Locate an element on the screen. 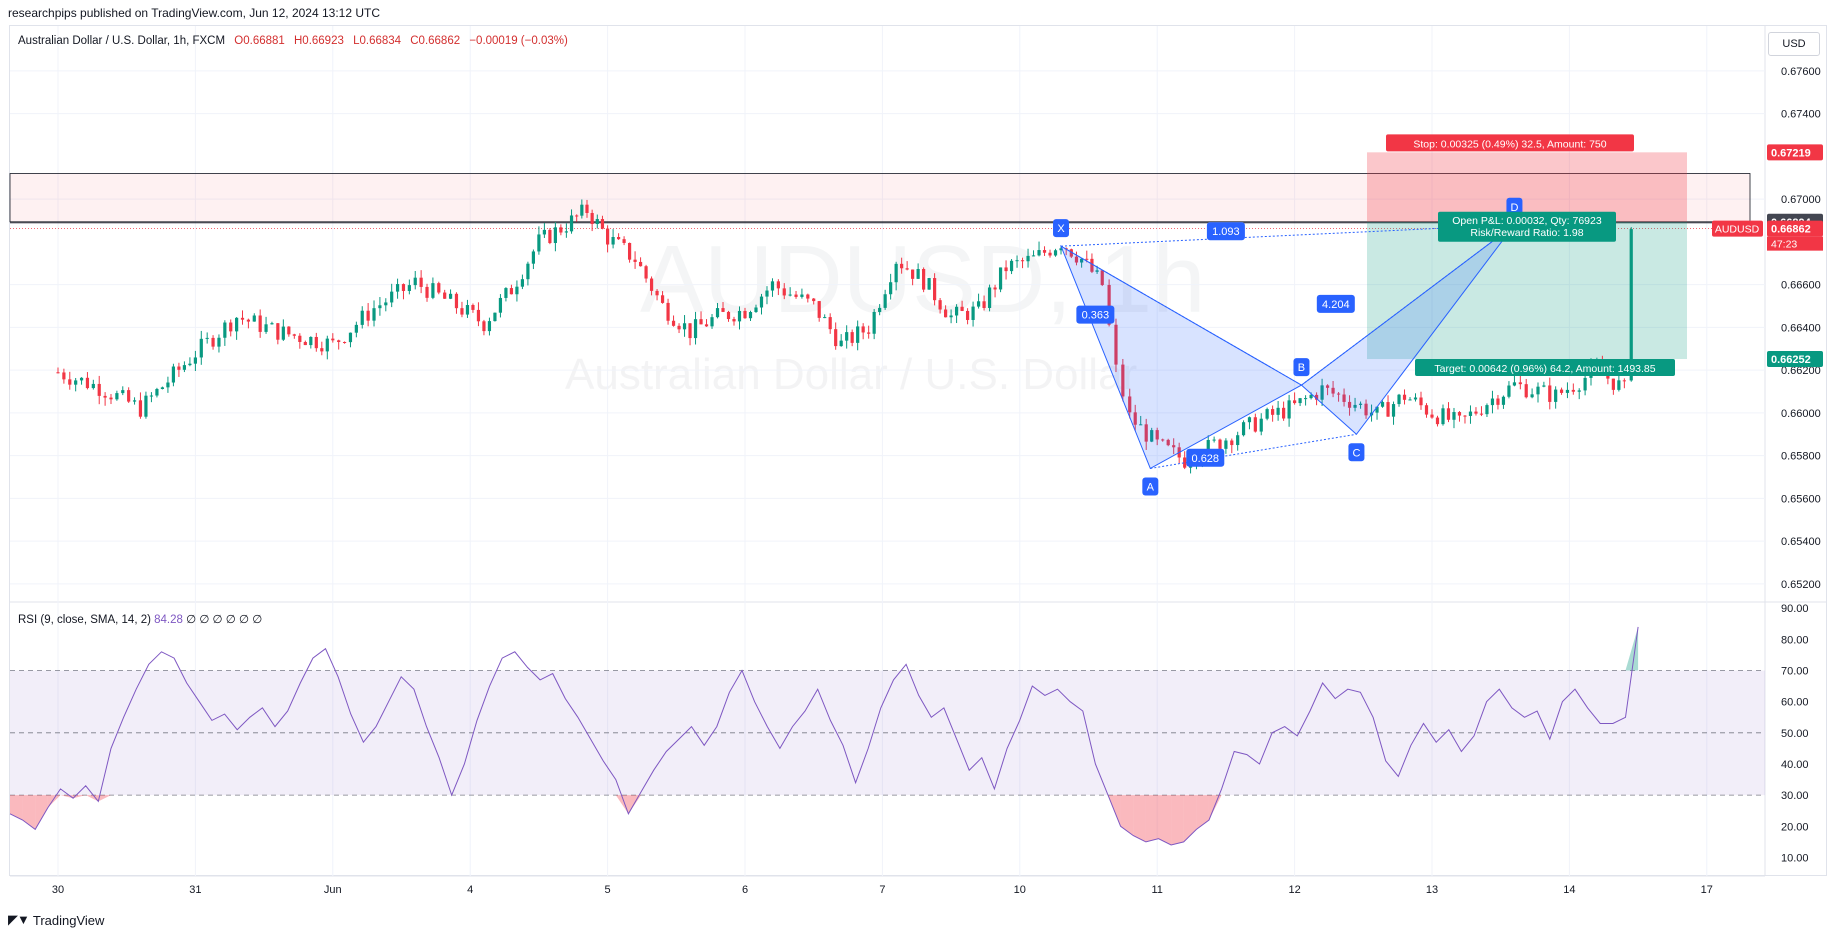 This screenshot has height=939, width=1835. price-tick-label: 0.66600 is located at coordinates (1801, 286).